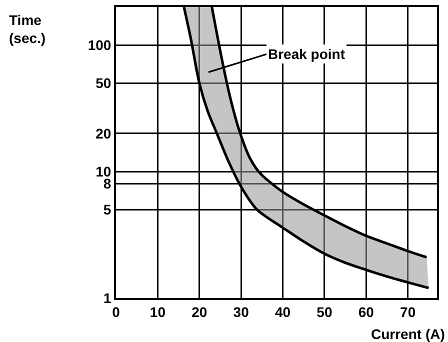 Image resolution: width=448 pixels, height=342 pixels. Describe the element at coordinates (324, 312) in the screenshot. I see `x-tick-label: 50` at that location.